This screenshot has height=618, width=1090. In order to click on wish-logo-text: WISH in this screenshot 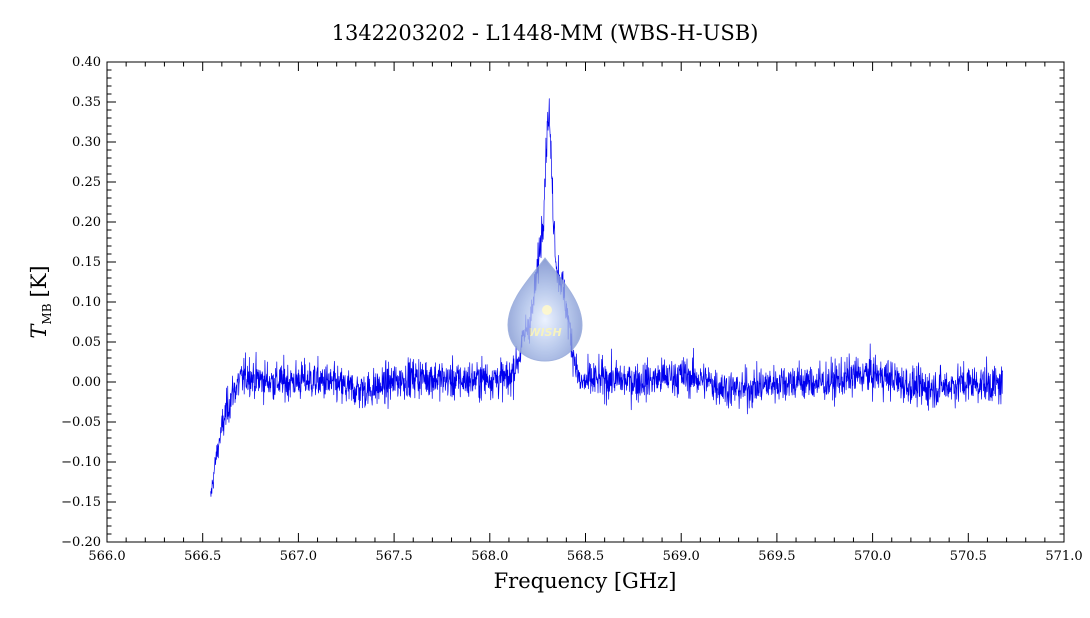, I will do `click(544, 332)`.